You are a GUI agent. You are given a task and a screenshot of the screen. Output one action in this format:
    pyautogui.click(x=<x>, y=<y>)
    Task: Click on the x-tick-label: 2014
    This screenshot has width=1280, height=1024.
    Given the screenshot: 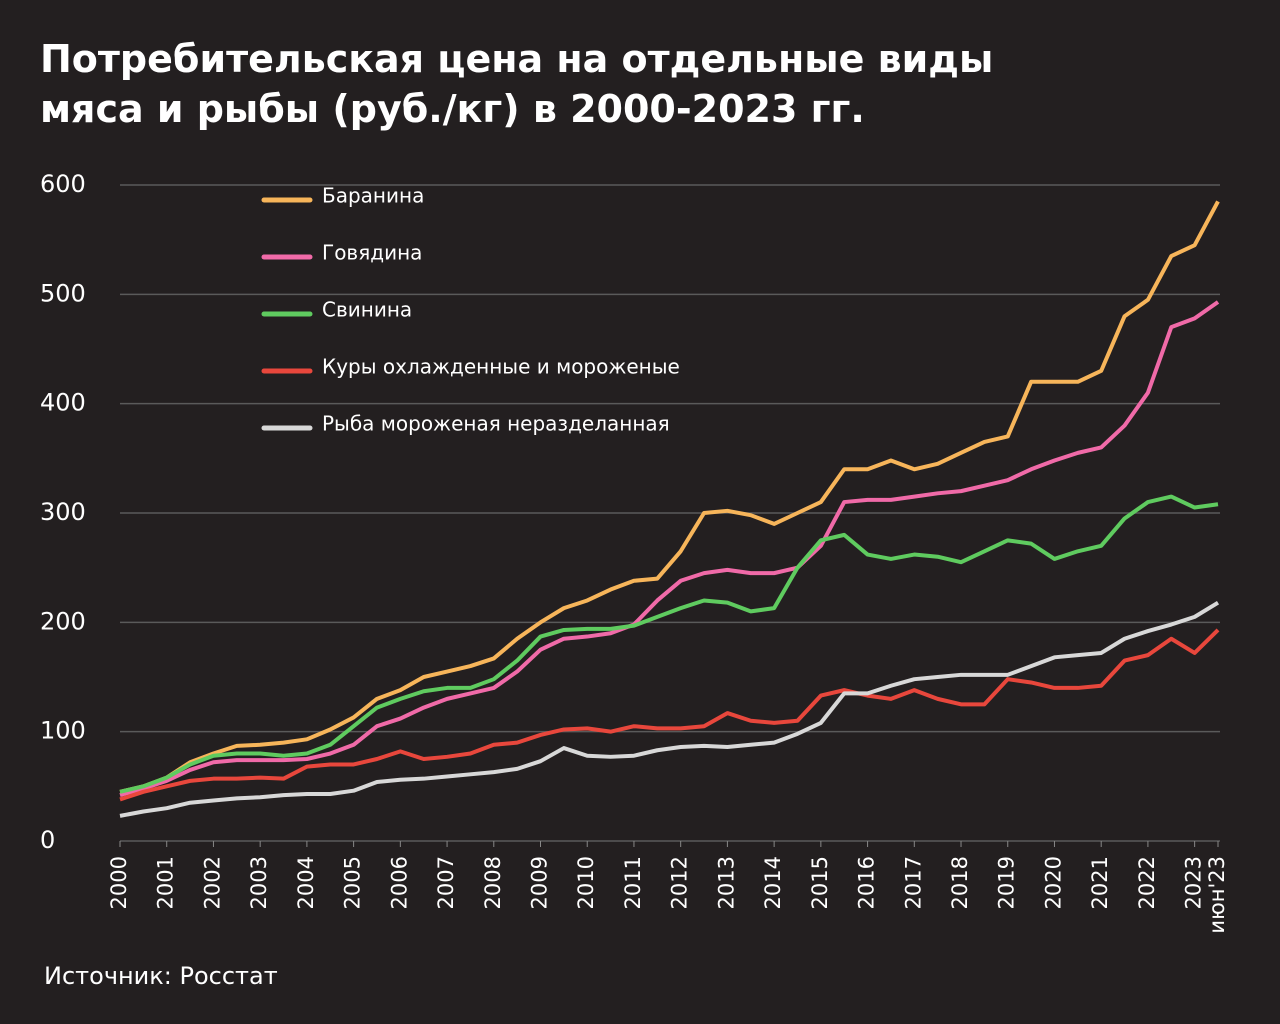 What is the action you would take?
    pyautogui.click(x=773, y=882)
    